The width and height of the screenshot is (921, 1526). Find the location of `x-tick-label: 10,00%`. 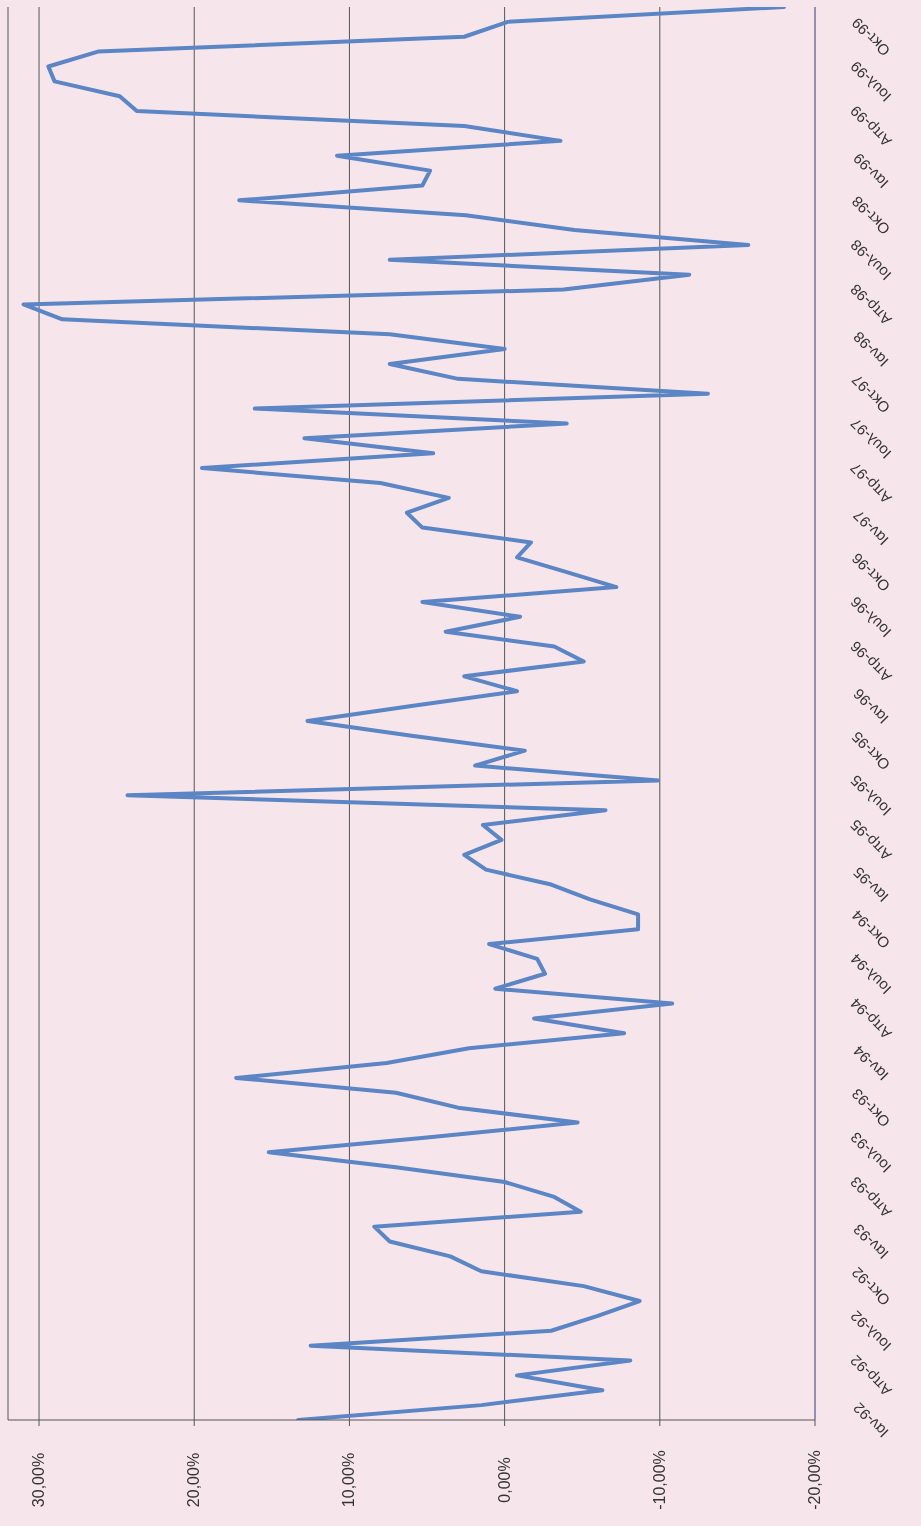

x-tick-label: 10,00% is located at coordinates (349, 1480).